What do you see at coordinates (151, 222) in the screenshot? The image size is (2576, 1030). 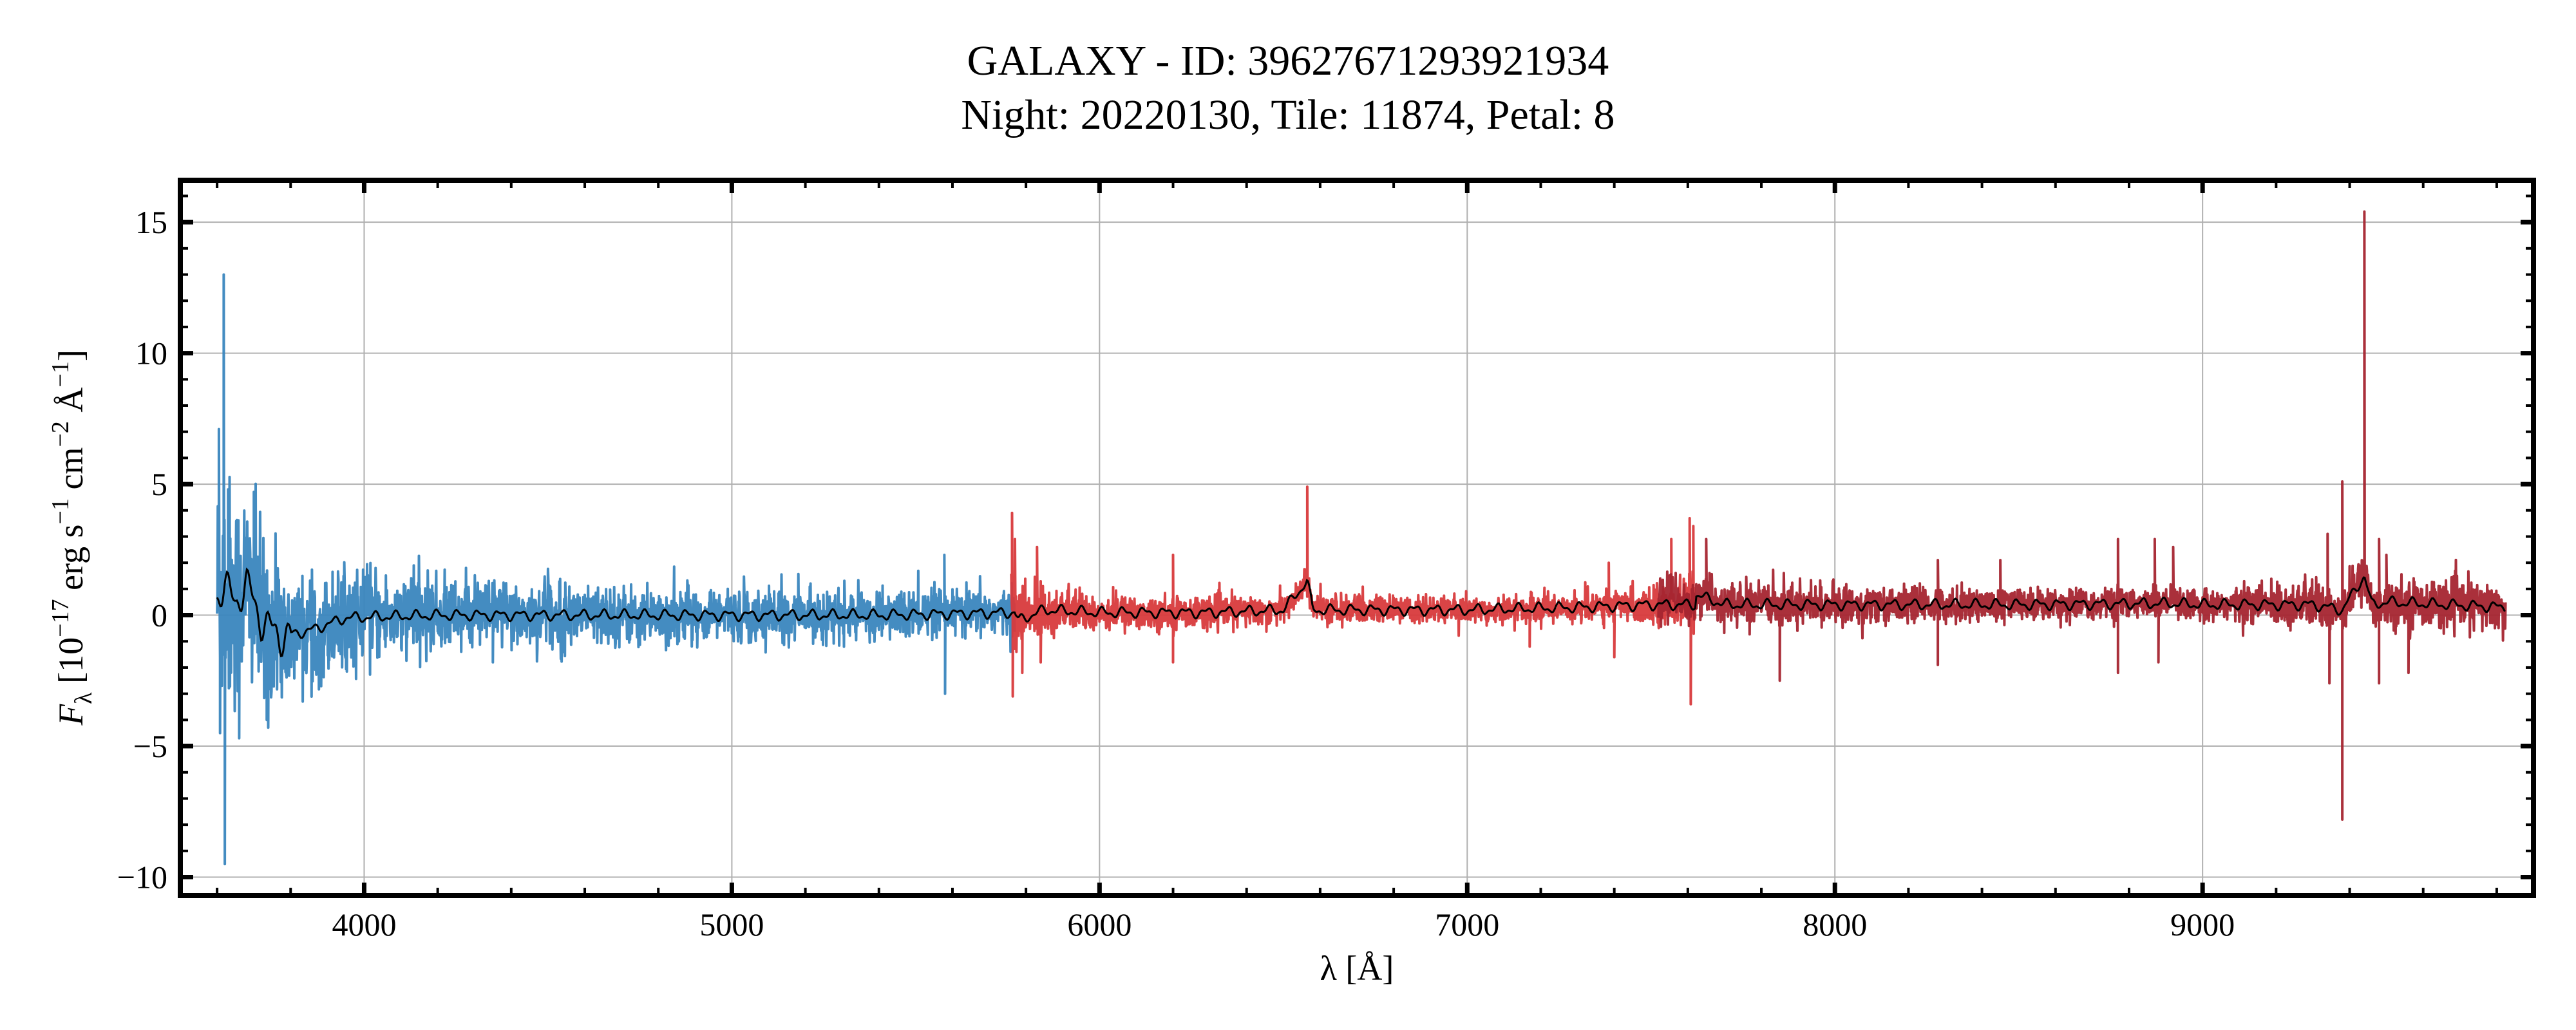 I see `y-tick-label: 15` at bounding box center [151, 222].